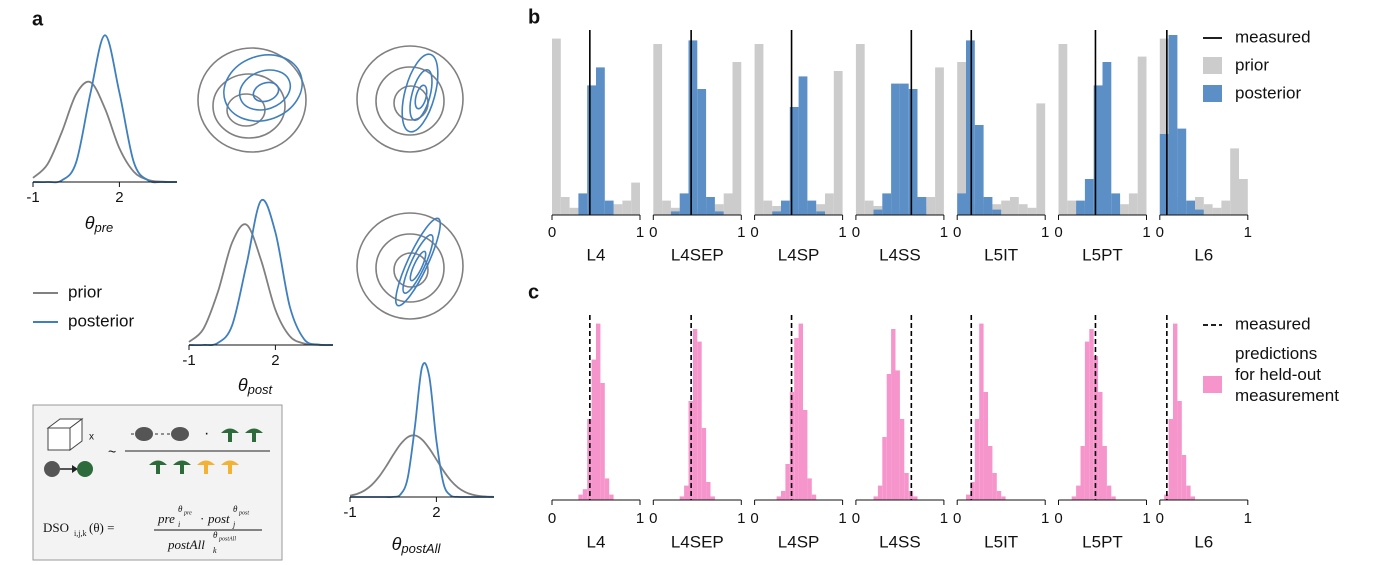 The height and width of the screenshot is (565, 1381). What do you see at coordinates (180, 509) in the screenshot?
I see `formula-text: θ` at bounding box center [180, 509].